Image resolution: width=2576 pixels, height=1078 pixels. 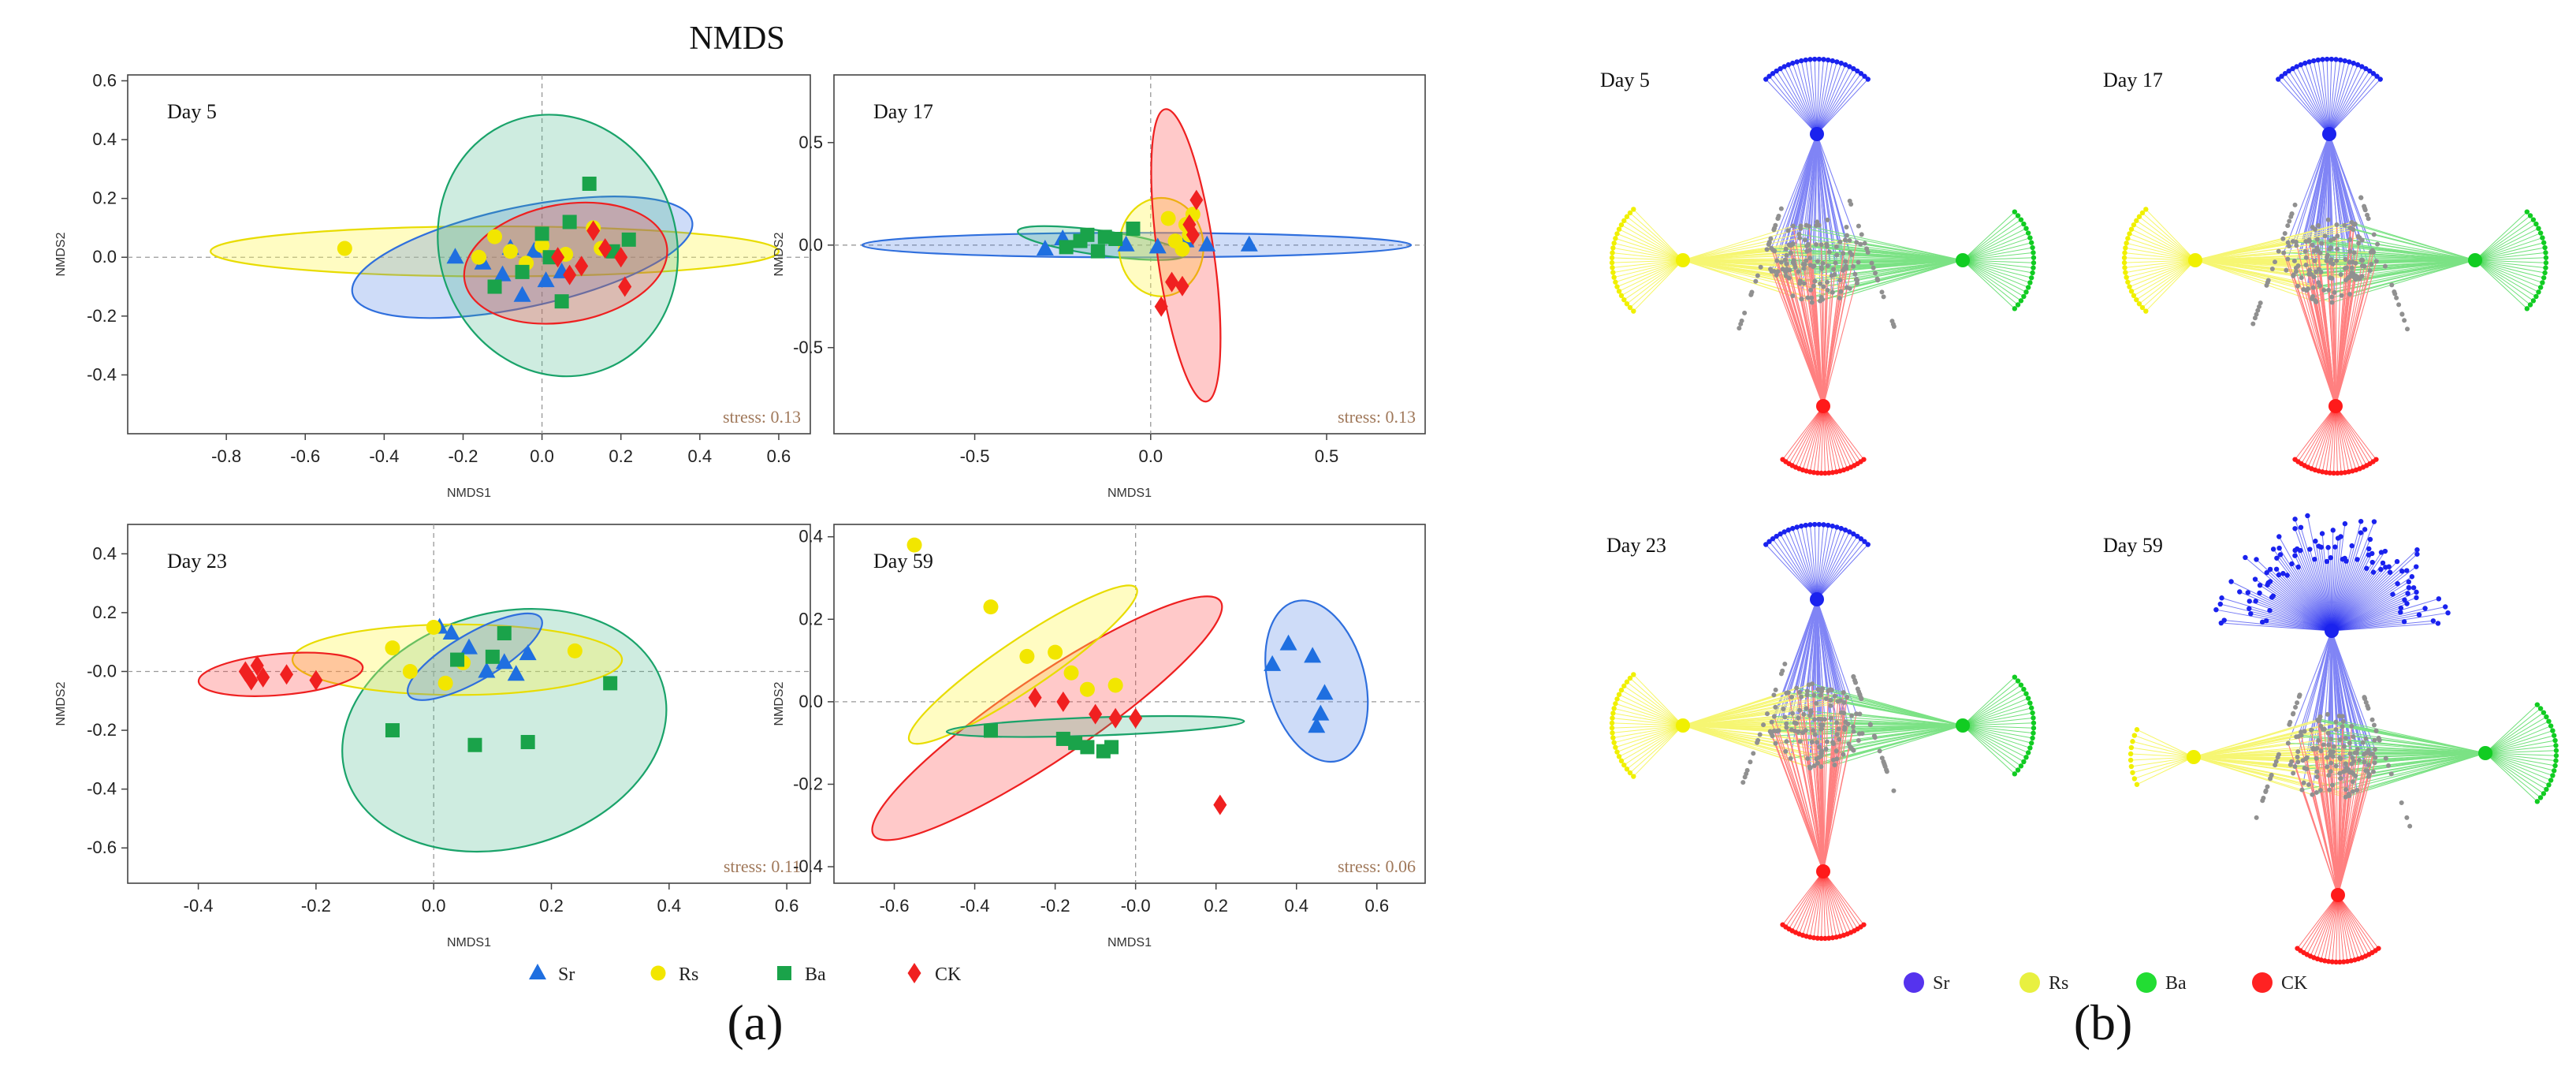 I want to click on legend-b-item-ck: CK, so click(x=2280, y=983).